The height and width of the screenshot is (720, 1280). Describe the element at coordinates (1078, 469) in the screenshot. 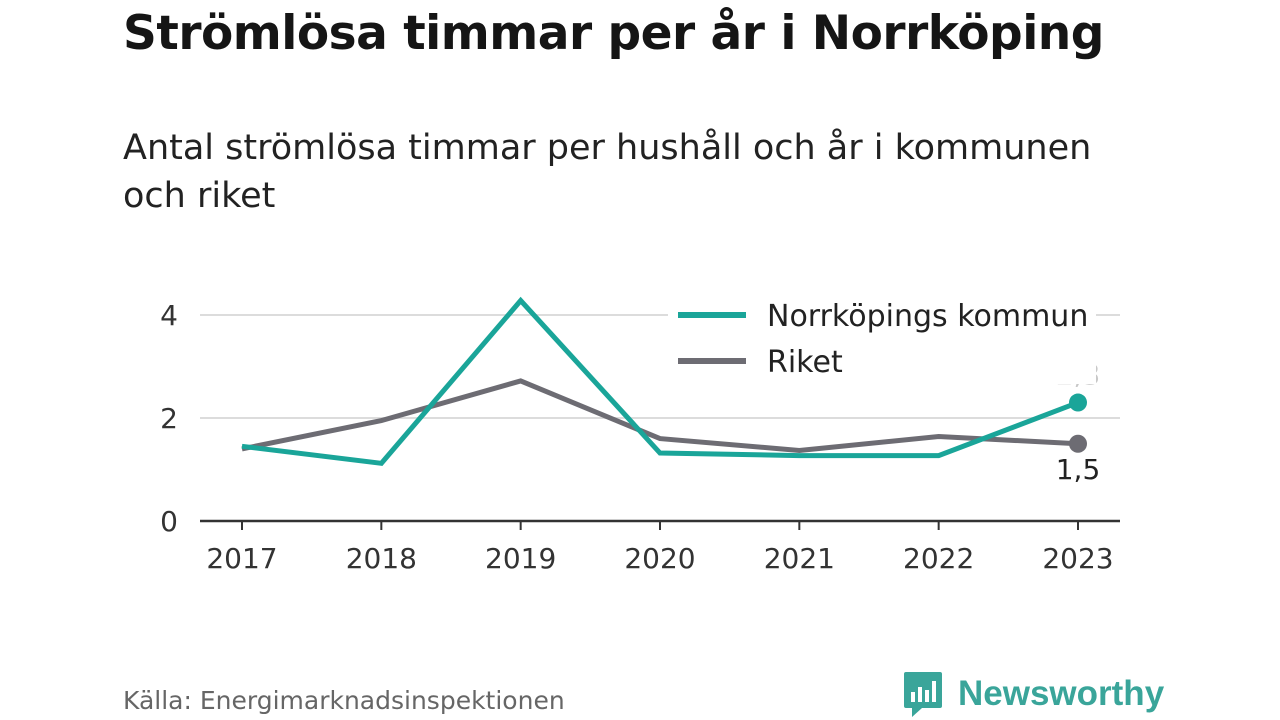

I see `data-label-riket: 1,5` at that location.